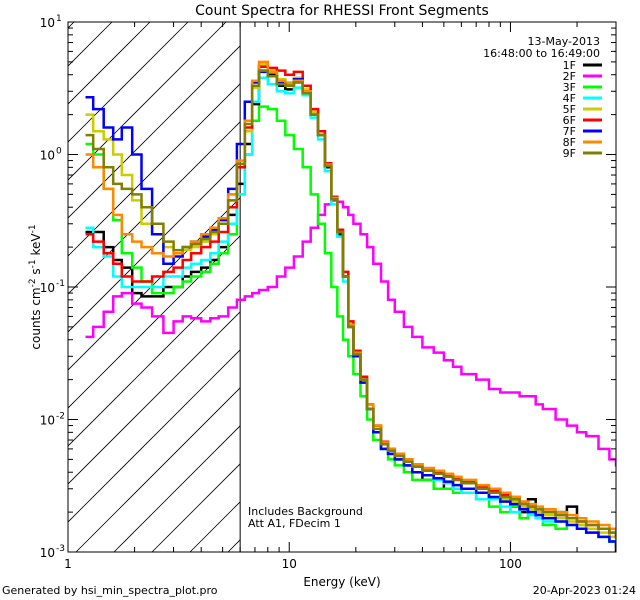  Describe the element at coordinates (68, 564) in the screenshot. I see `x-tick-label: 1` at that location.